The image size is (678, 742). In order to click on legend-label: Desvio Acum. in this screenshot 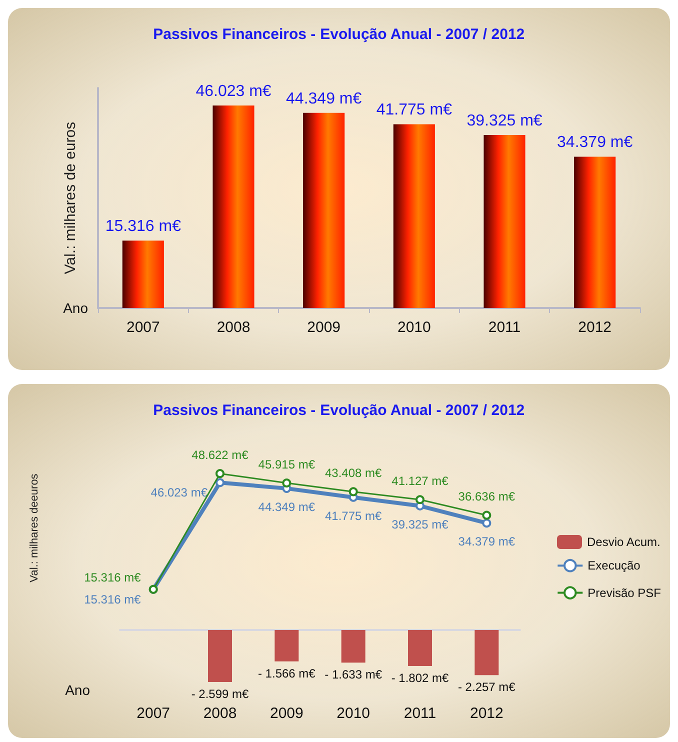, I will do `click(623, 542)`.